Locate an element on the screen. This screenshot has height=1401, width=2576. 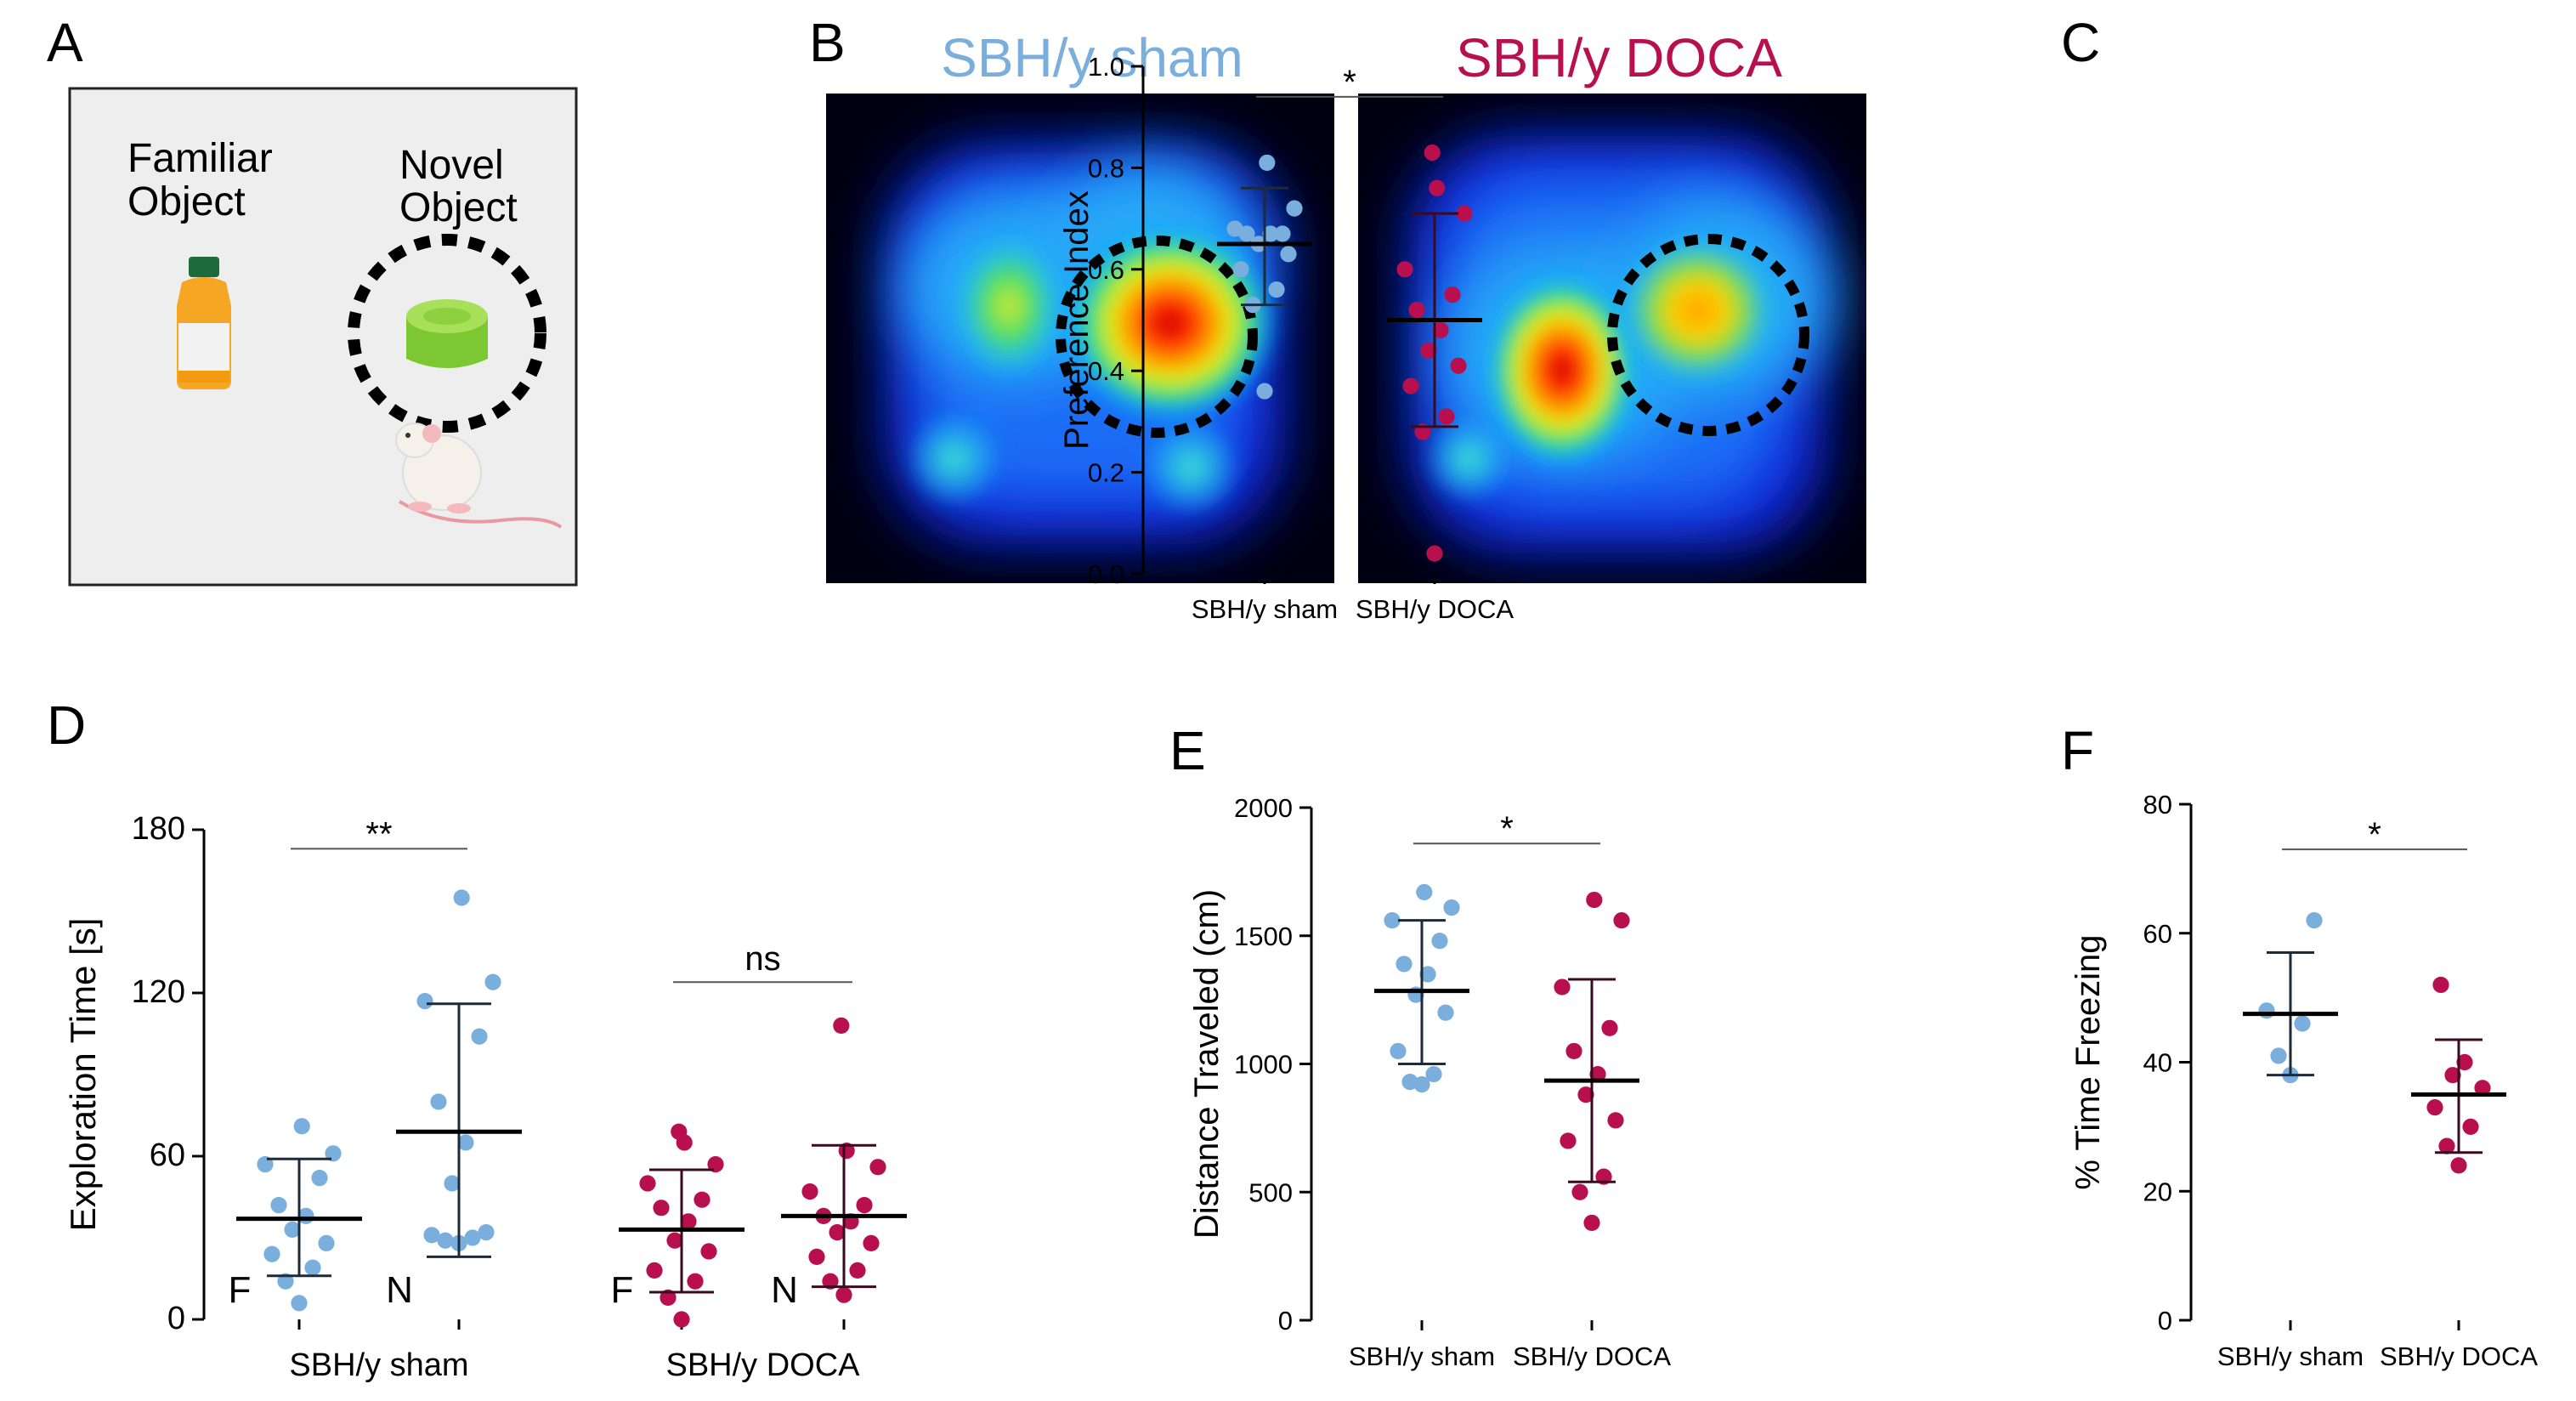
panel-label-d: D is located at coordinates (66, 725).